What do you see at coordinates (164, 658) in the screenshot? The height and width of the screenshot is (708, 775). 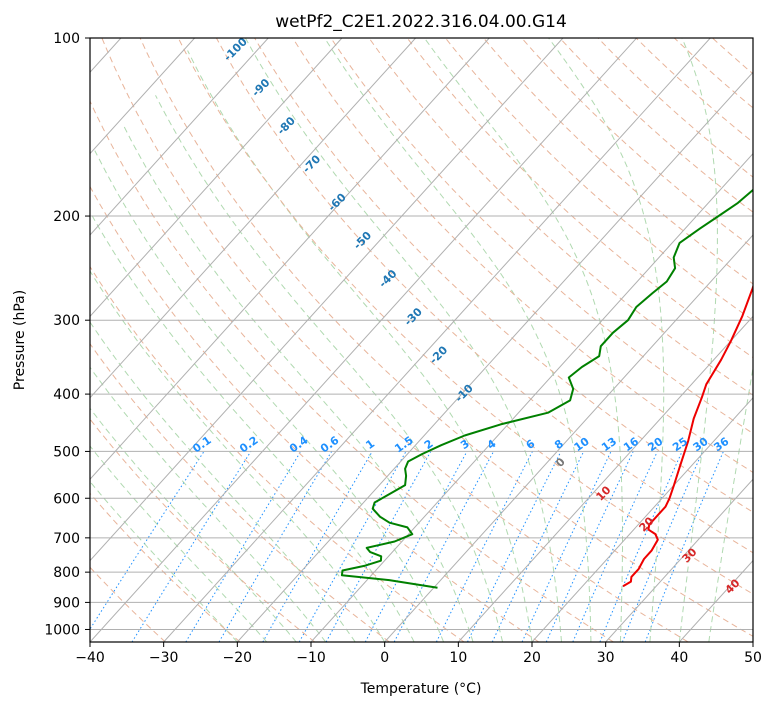 I see `x-tick-label: −30` at bounding box center [164, 658].